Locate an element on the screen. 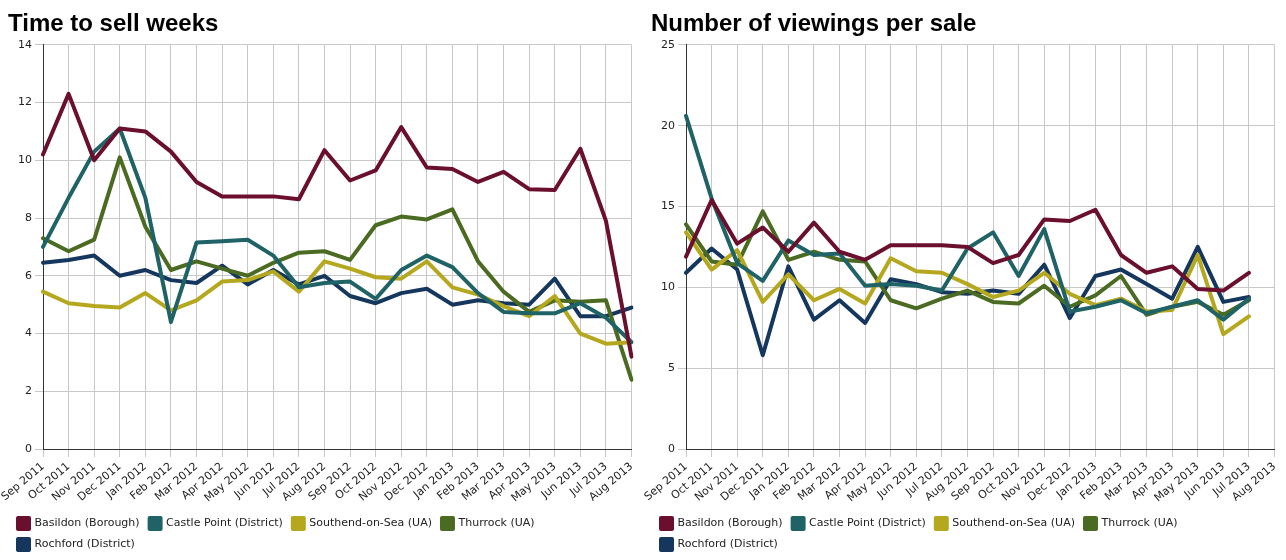 This screenshot has width=1286, height=560. y-tick-label: 5 is located at coordinates (672, 368).